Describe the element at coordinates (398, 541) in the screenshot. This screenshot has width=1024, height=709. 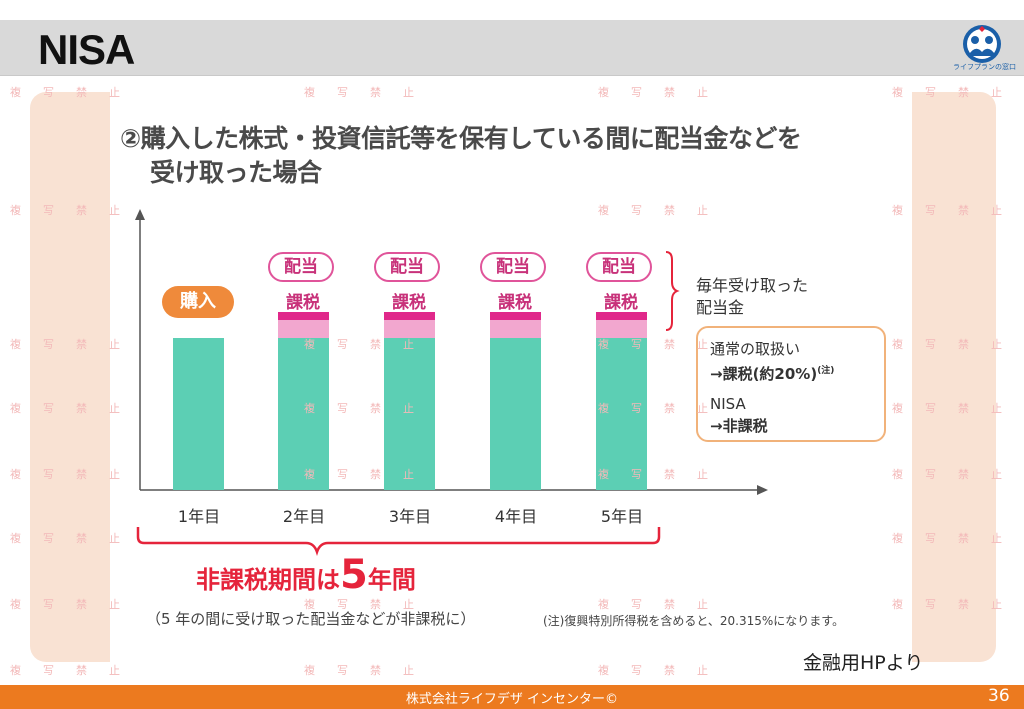
I see `tax-free-period-brace` at that location.